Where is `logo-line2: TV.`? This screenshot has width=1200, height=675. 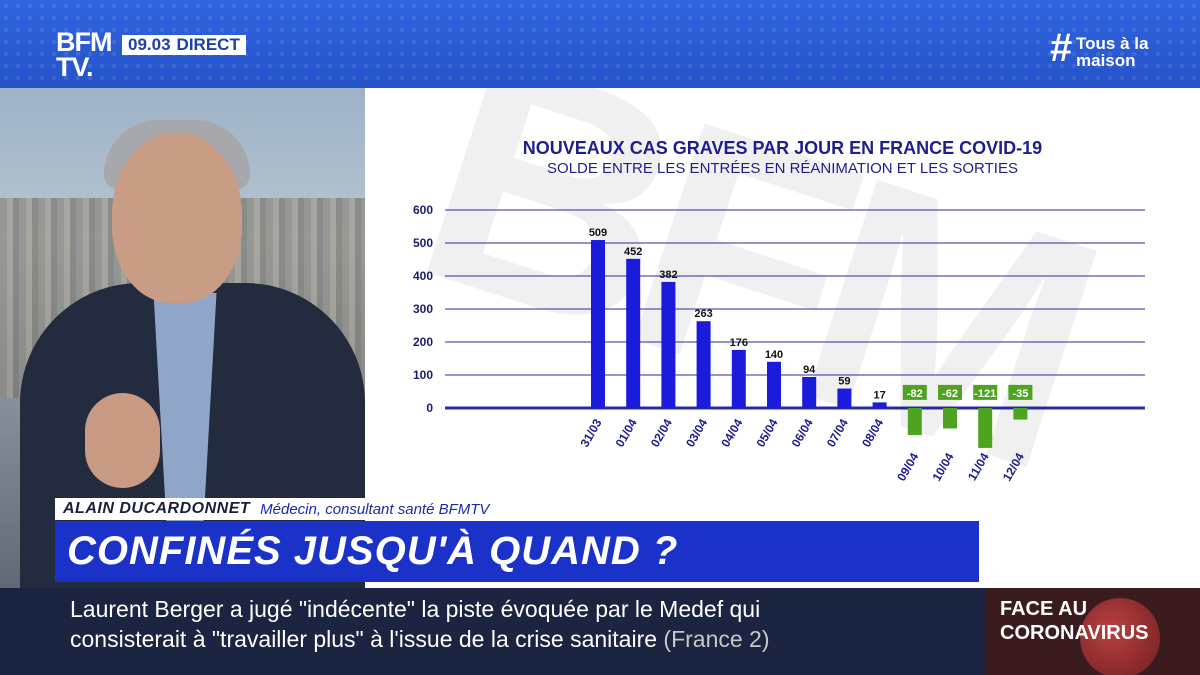 logo-line2: TV. is located at coordinates (75, 67).